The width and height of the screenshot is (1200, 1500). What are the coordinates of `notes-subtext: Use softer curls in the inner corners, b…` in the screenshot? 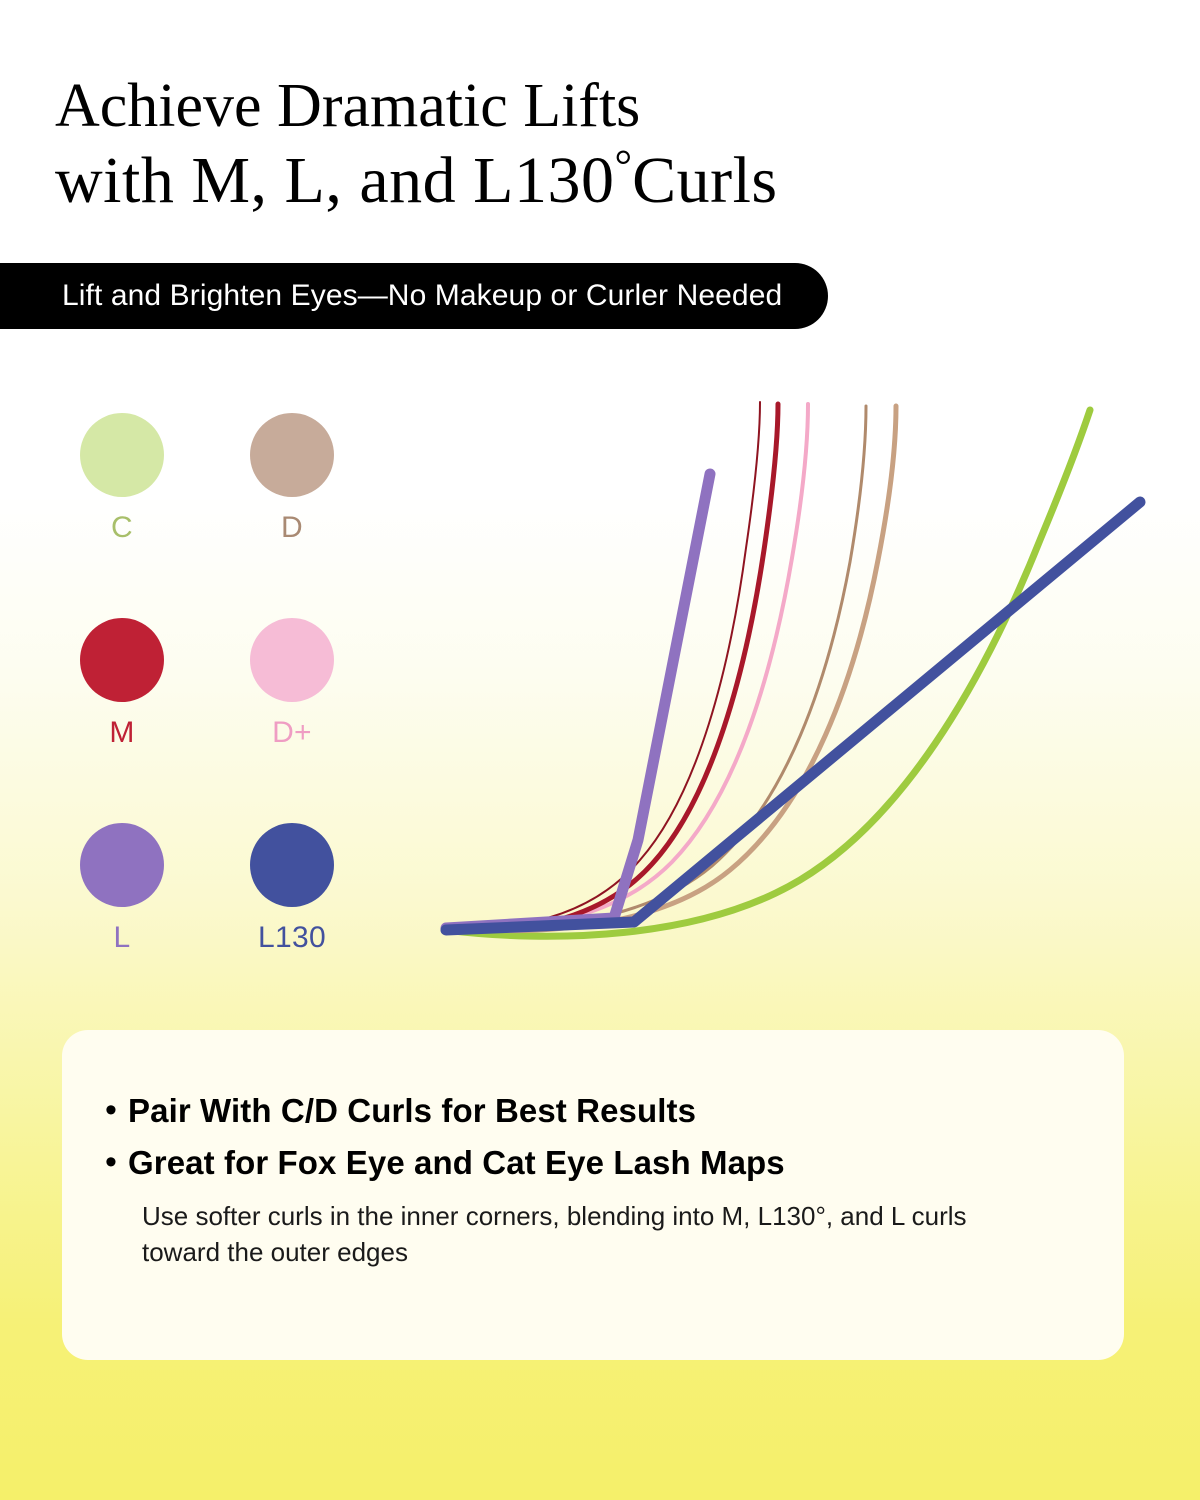 It's located at (554, 1234).